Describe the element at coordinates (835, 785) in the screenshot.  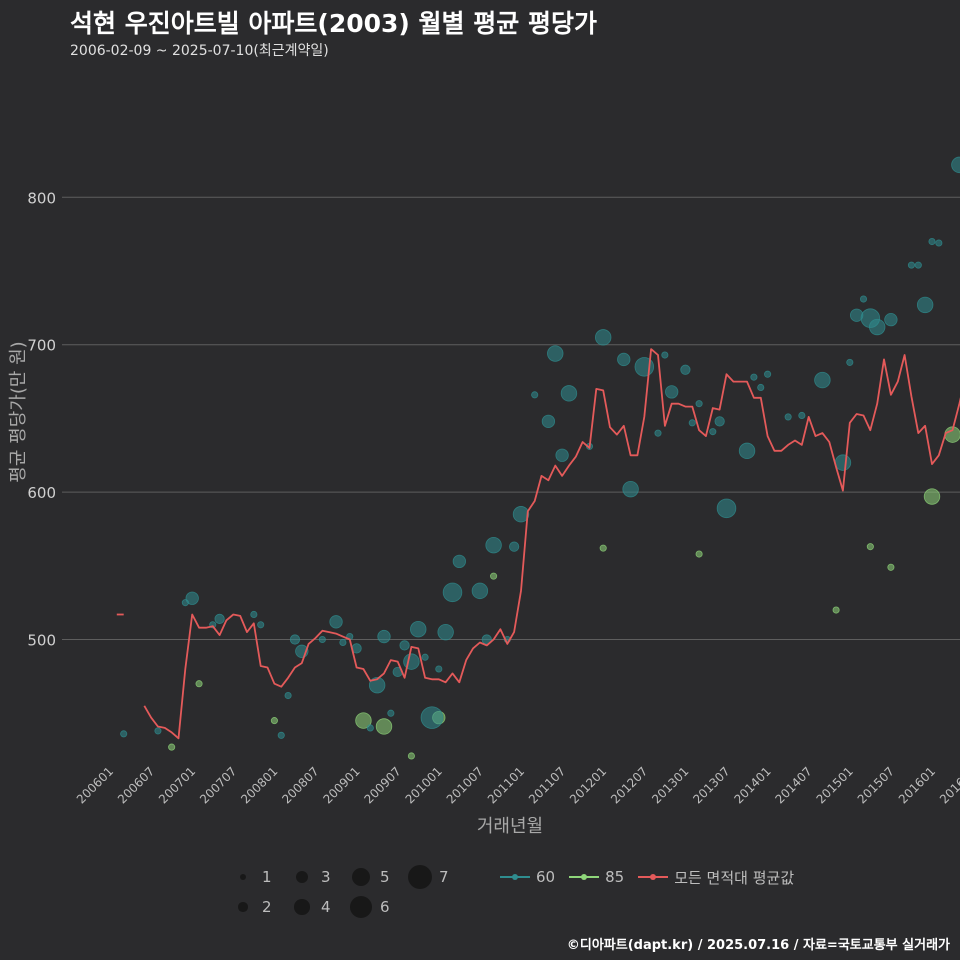
I see `x-tick-label: 201501` at that location.